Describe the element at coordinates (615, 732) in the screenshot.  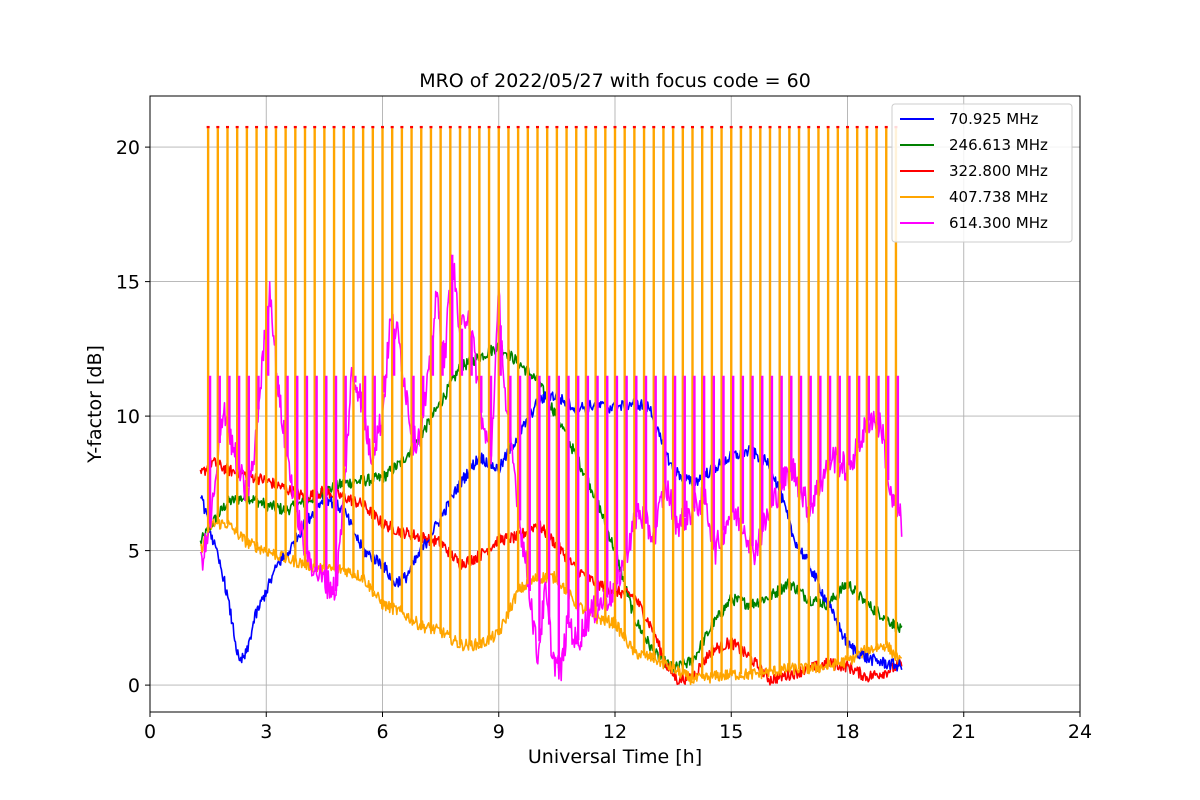
I see `x-tick-label: 12` at that location.